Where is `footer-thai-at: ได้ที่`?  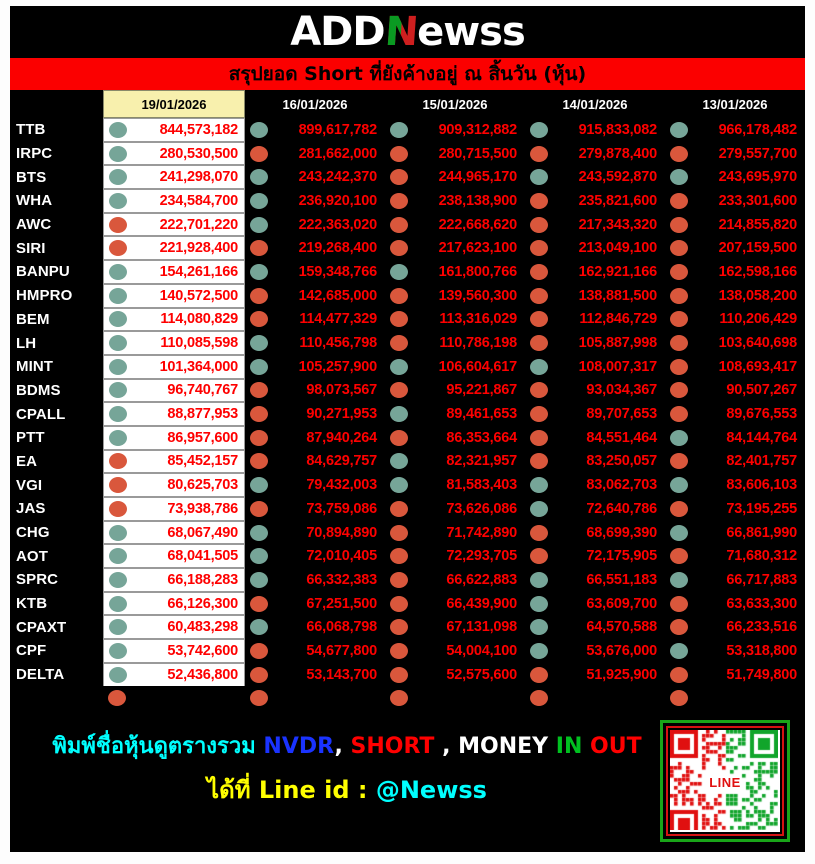
footer-thai-at: ได้ที่ is located at coordinates (229, 790).